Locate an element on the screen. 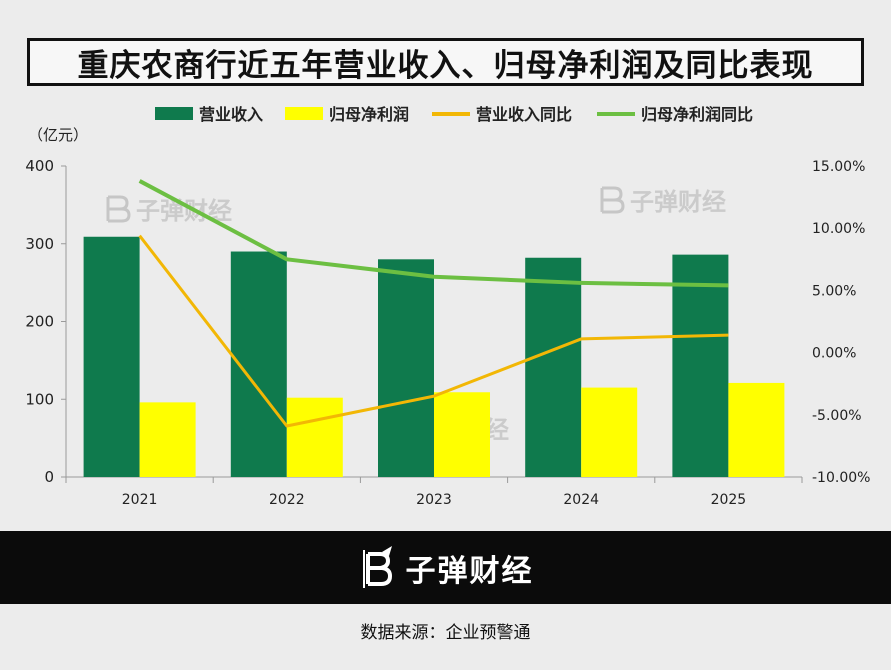 This screenshot has height=670, width=891. brand: 子弹财经 is located at coordinates (446, 567).